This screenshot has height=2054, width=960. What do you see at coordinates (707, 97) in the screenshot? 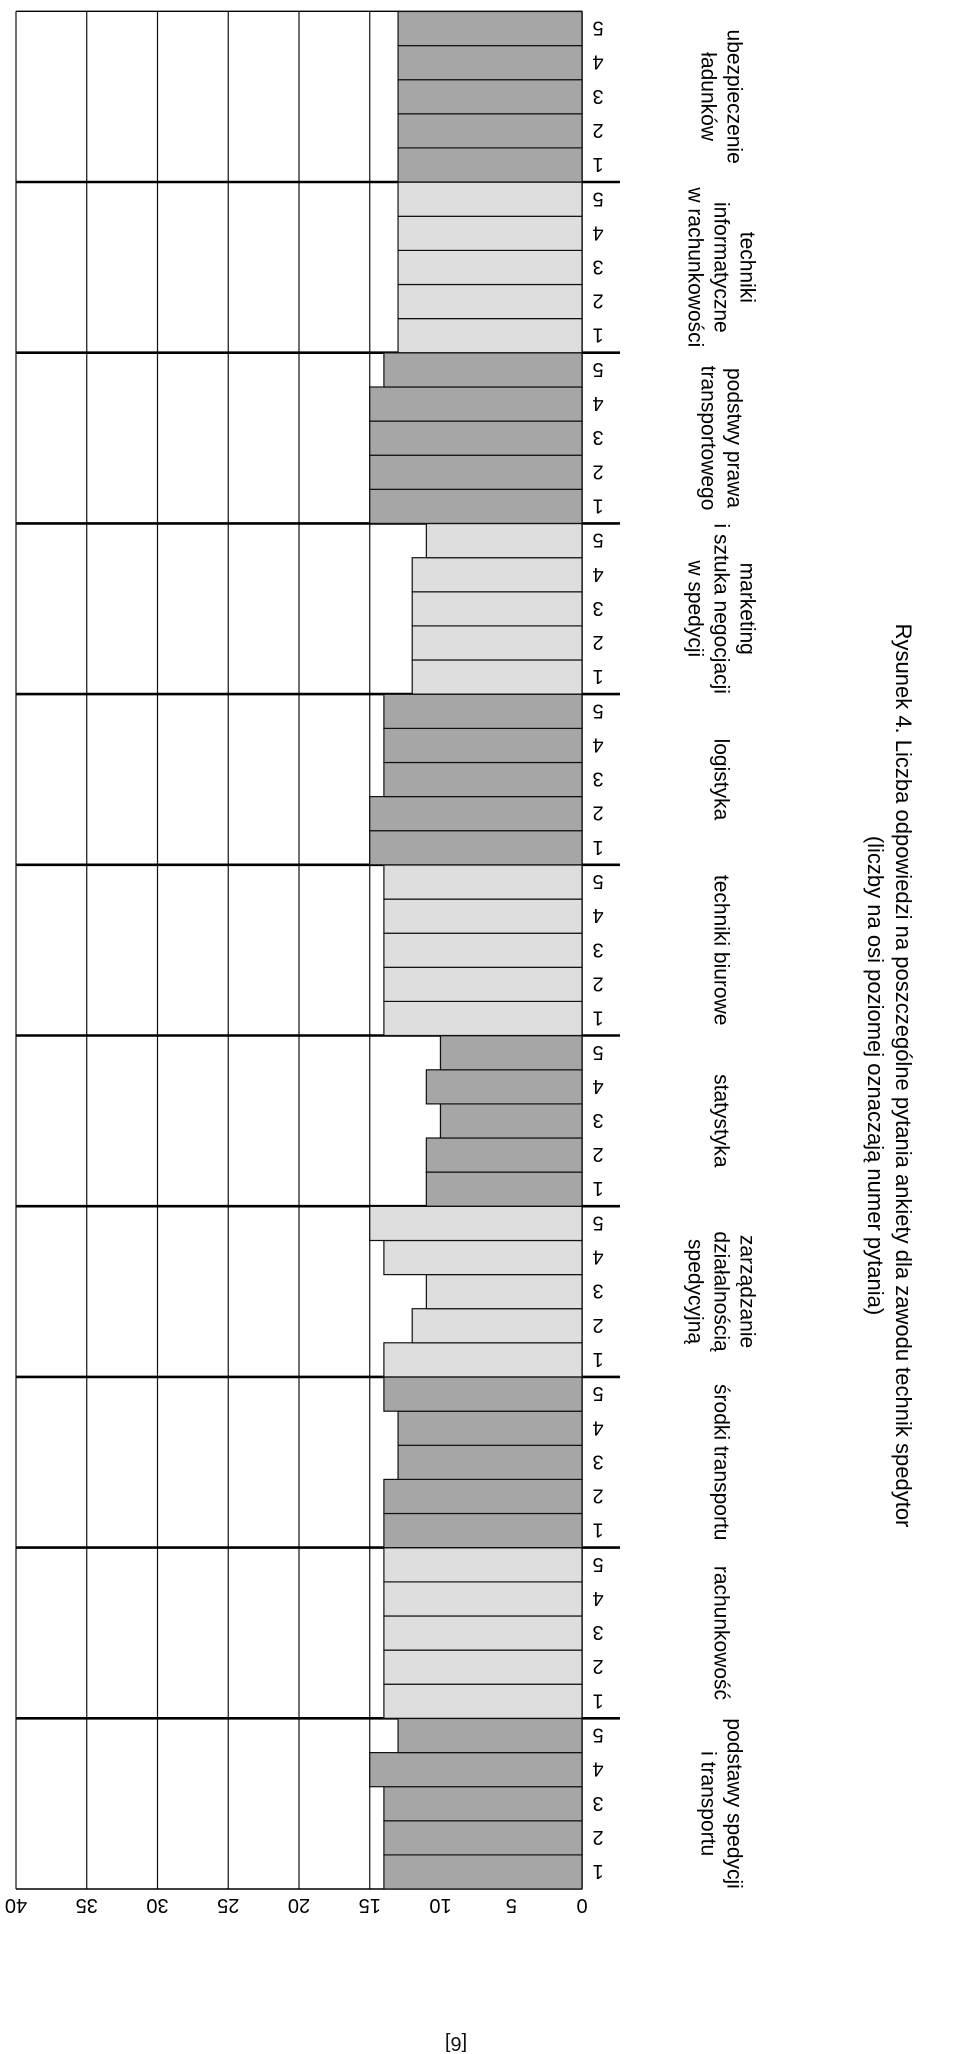
I see `group-label: ładunków` at bounding box center [707, 97].